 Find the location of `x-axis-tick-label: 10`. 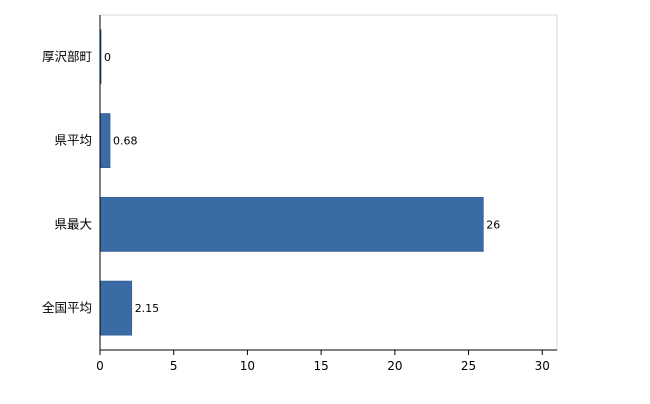

x-axis-tick-label: 10 is located at coordinates (247, 366).